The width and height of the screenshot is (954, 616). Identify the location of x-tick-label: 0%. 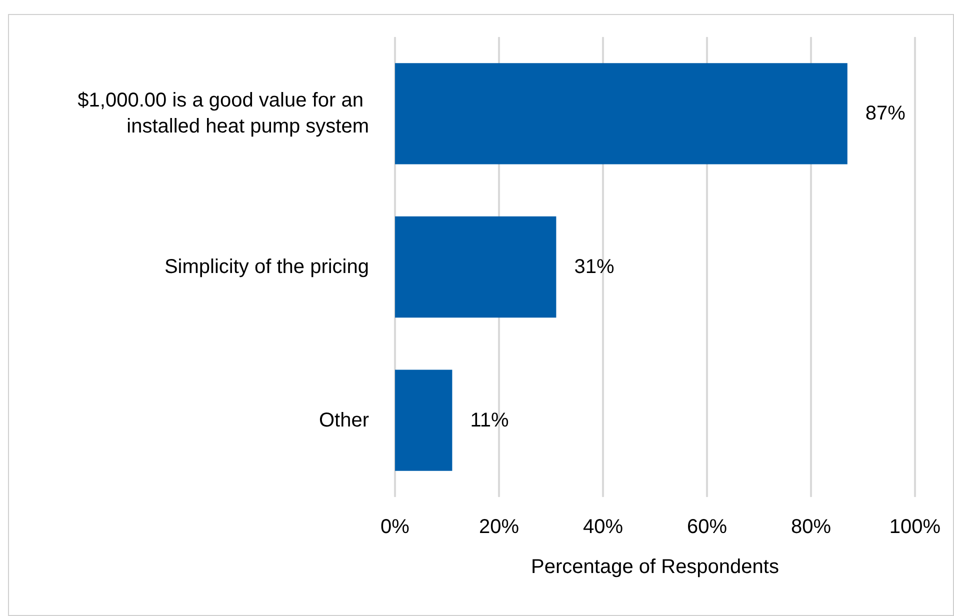
(395, 527).